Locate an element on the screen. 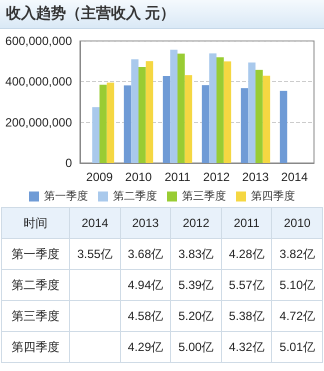  y-tick-label: 400,000,000 is located at coordinates (38, 81).